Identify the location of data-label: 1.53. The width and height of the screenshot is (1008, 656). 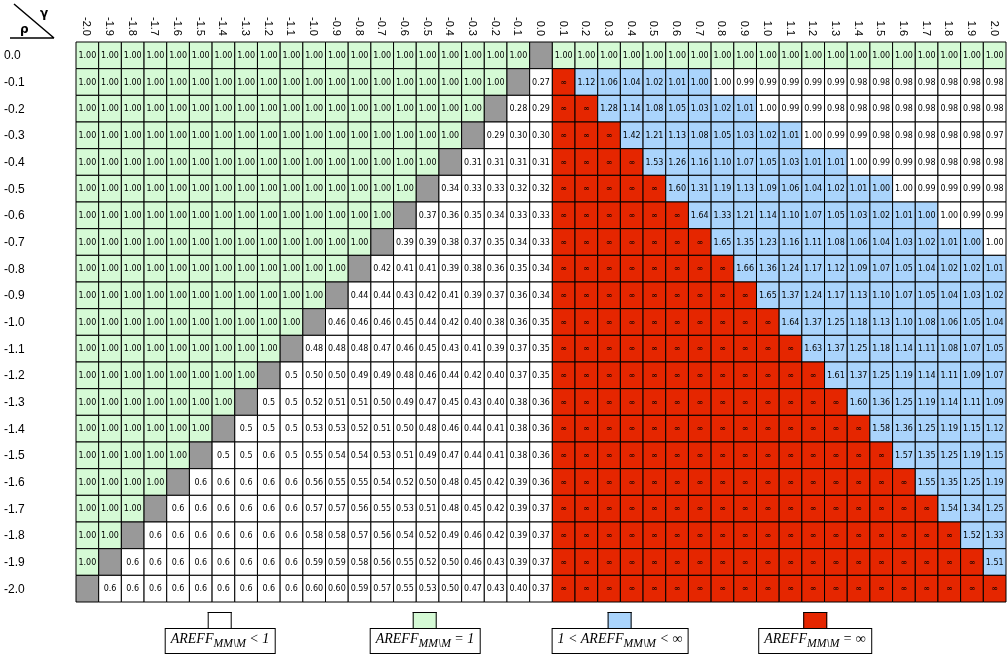
(654, 162).